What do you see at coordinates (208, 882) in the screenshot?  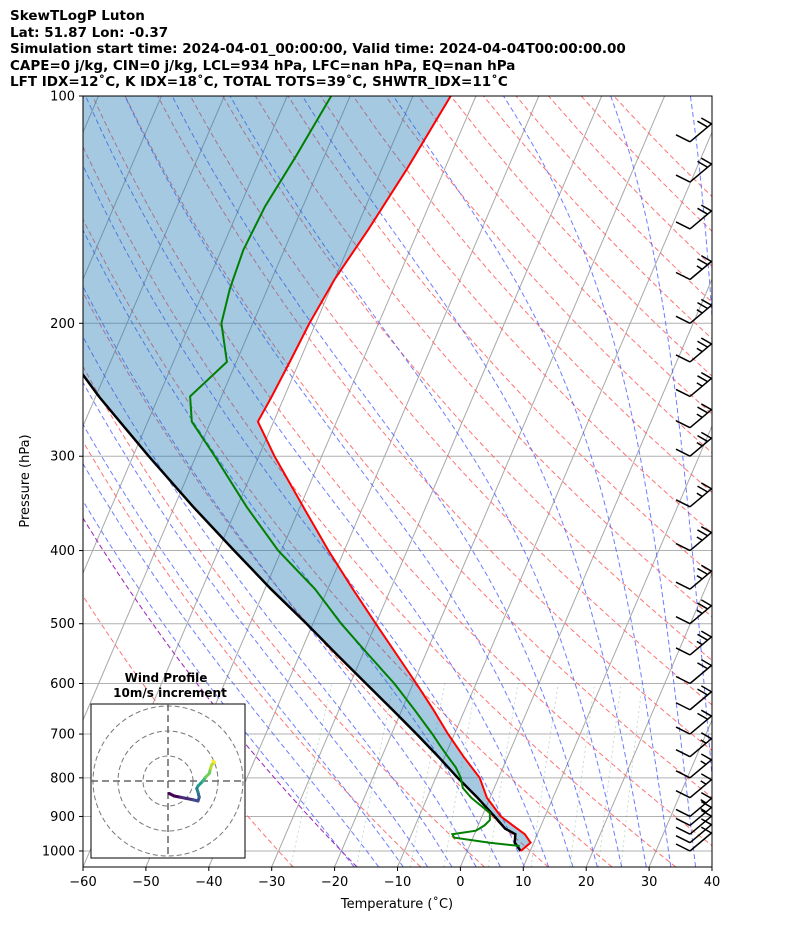 I see `x-tick-label: −40` at bounding box center [208, 882].